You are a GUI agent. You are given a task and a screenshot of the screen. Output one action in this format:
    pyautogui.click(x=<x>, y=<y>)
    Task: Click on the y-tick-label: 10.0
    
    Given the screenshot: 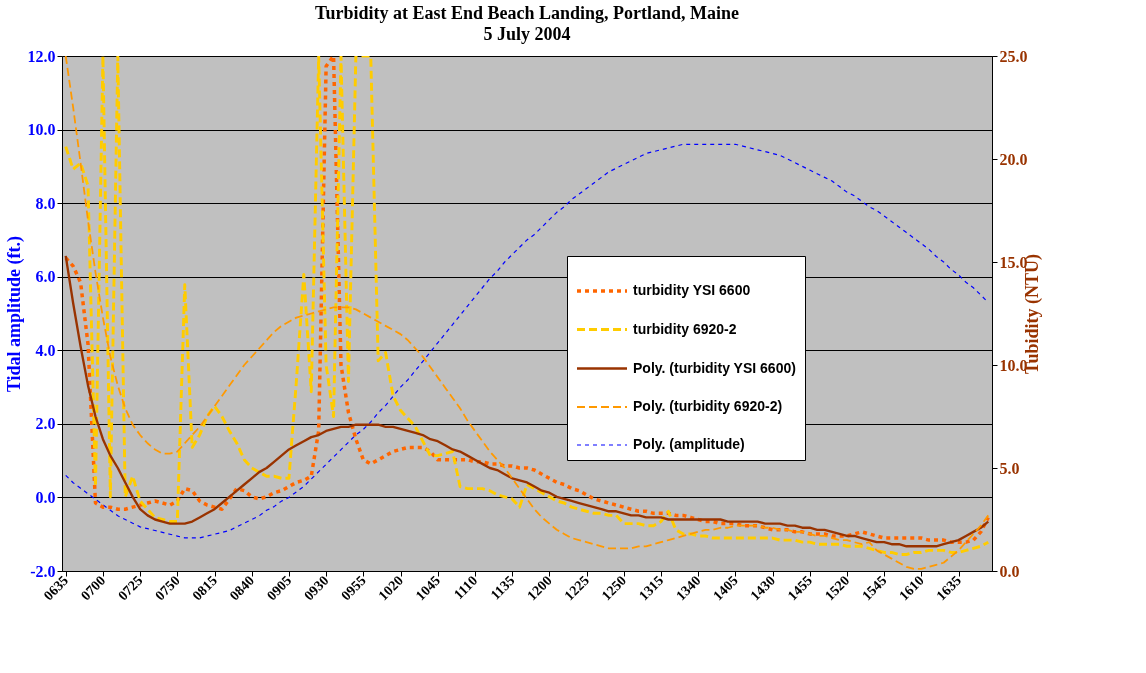 What is the action you would take?
    pyautogui.click(x=41, y=130)
    